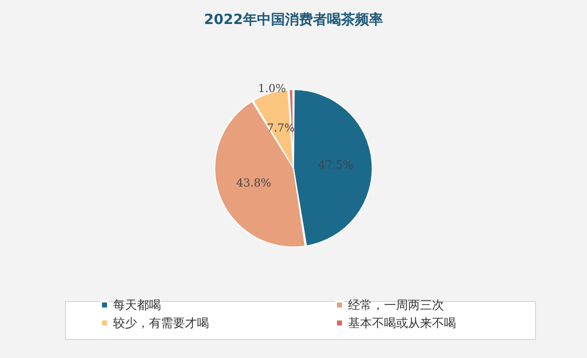 This screenshot has width=587, height=358. What do you see at coordinates (254, 183) in the screenshot?
I see `data-label: 43.8%` at bounding box center [254, 183].